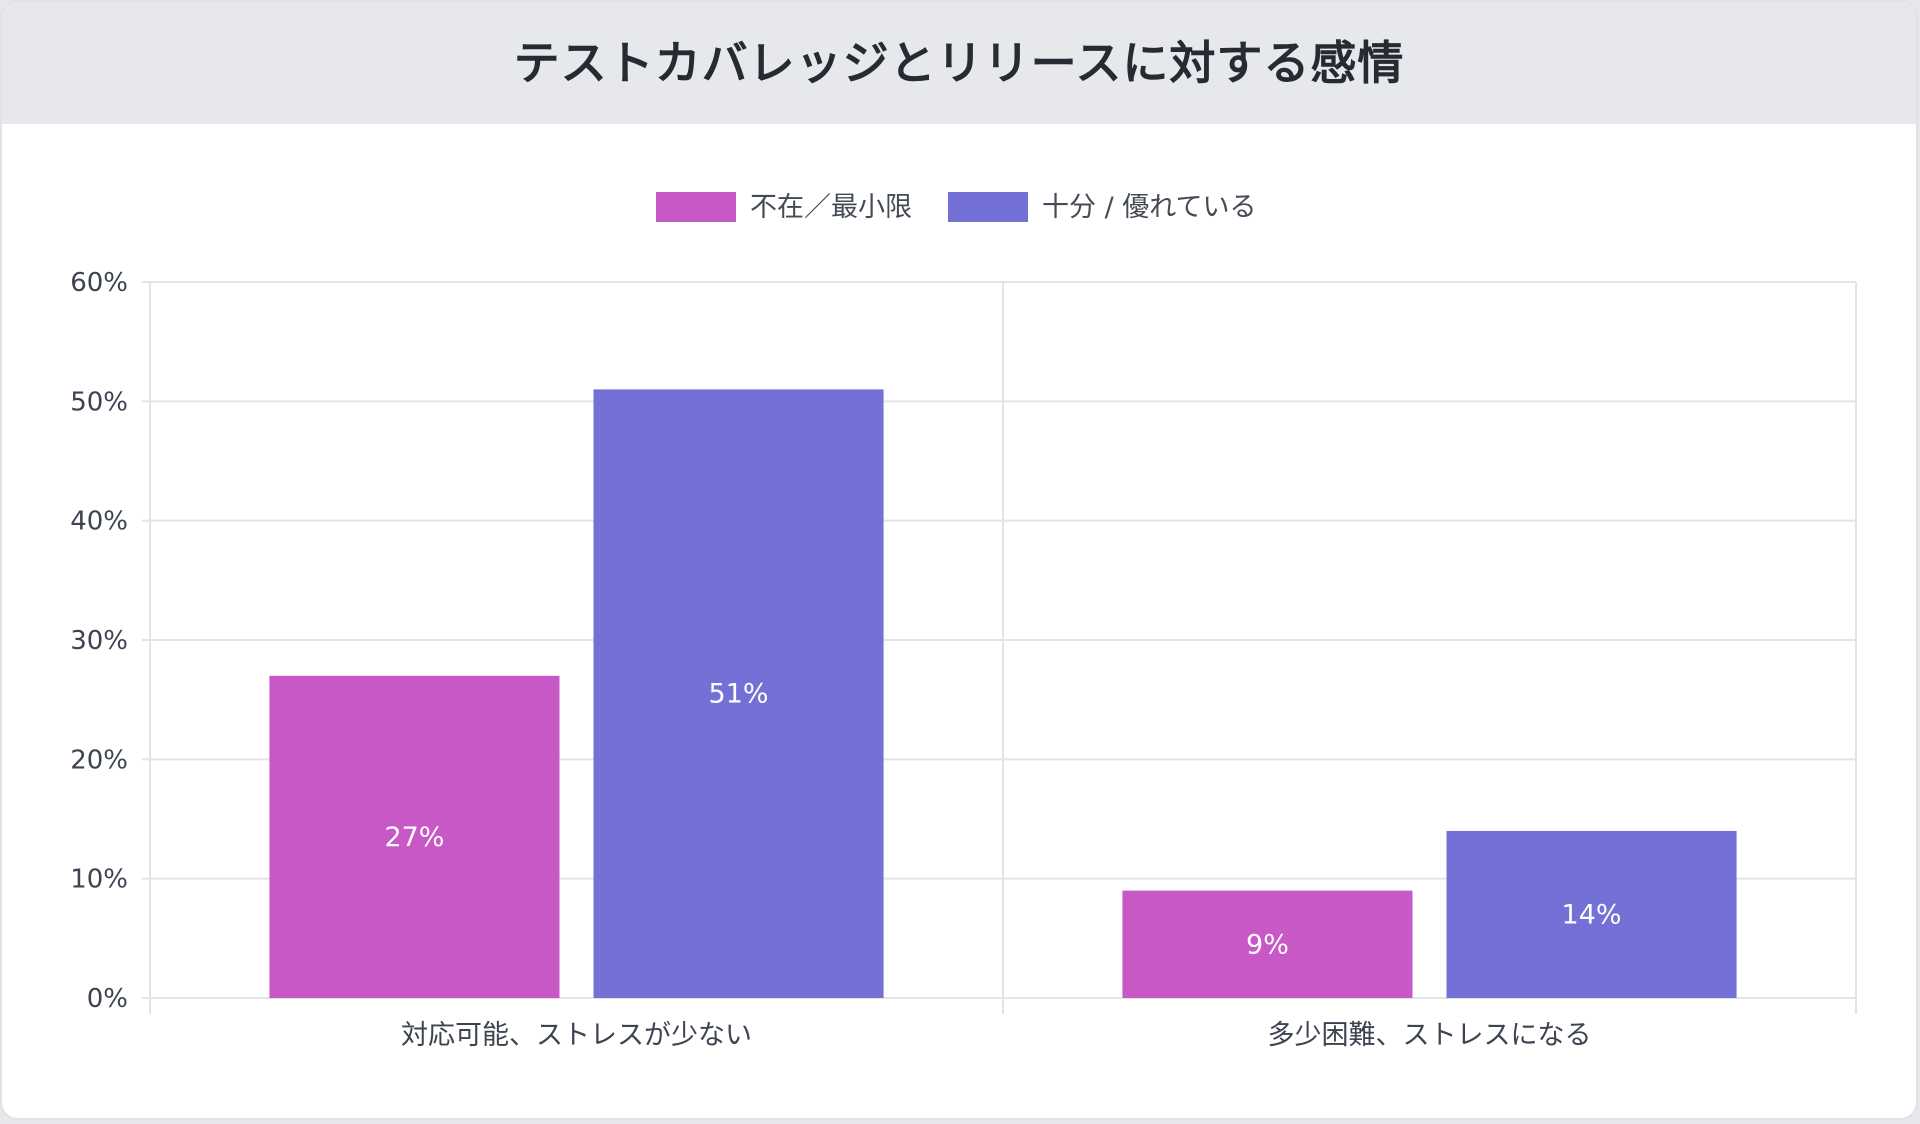 The height and width of the screenshot is (1124, 1920). What do you see at coordinates (99, 522) in the screenshot?
I see `y-tick-label: 40%` at bounding box center [99, 522].